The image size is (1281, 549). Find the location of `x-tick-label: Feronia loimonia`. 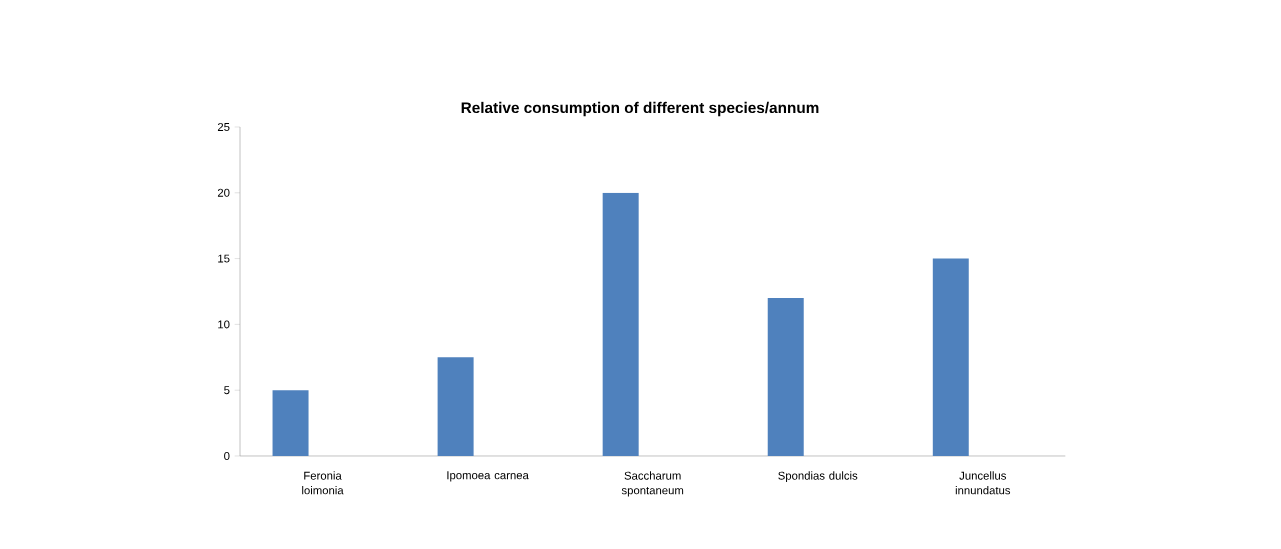

x-tick-label: Feronia loimonia is located at coordinates (323, 483).